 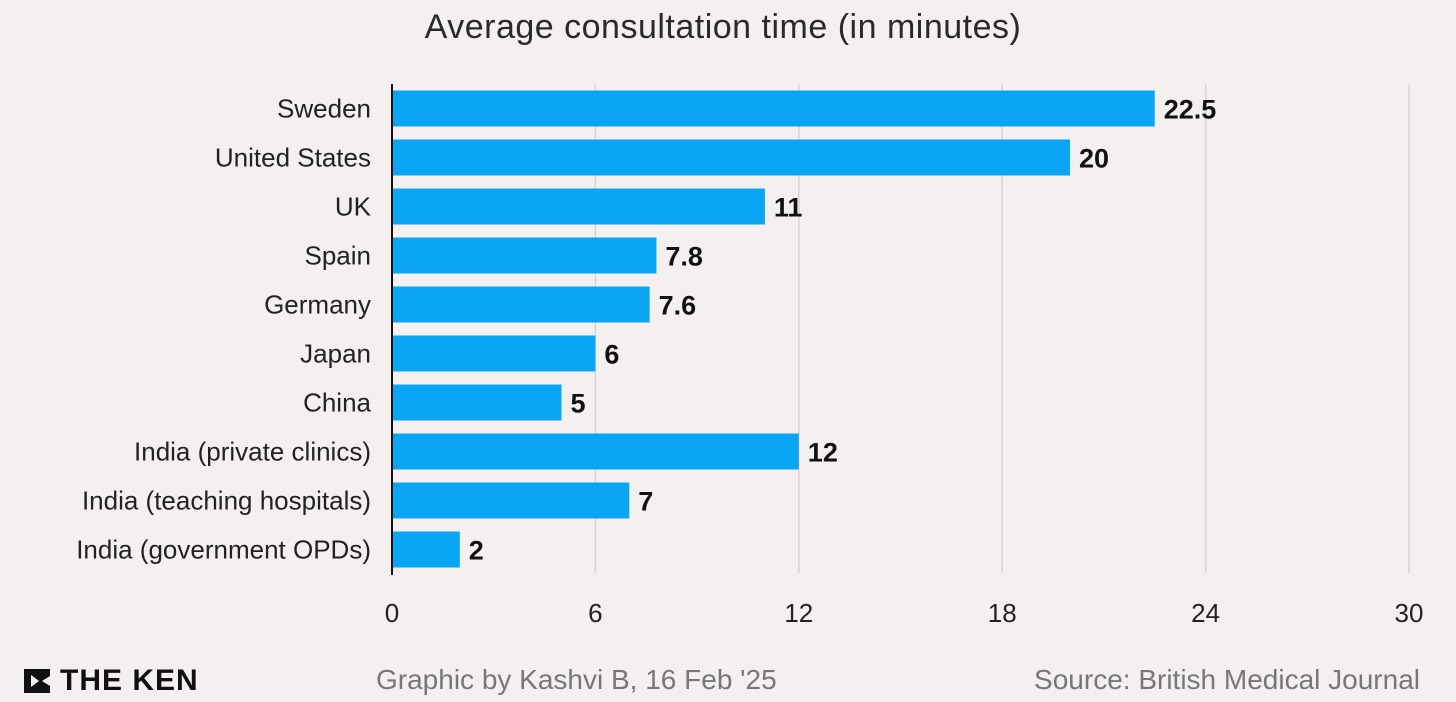 I want to click on data-label: 20, so click(x=1094, y=159).